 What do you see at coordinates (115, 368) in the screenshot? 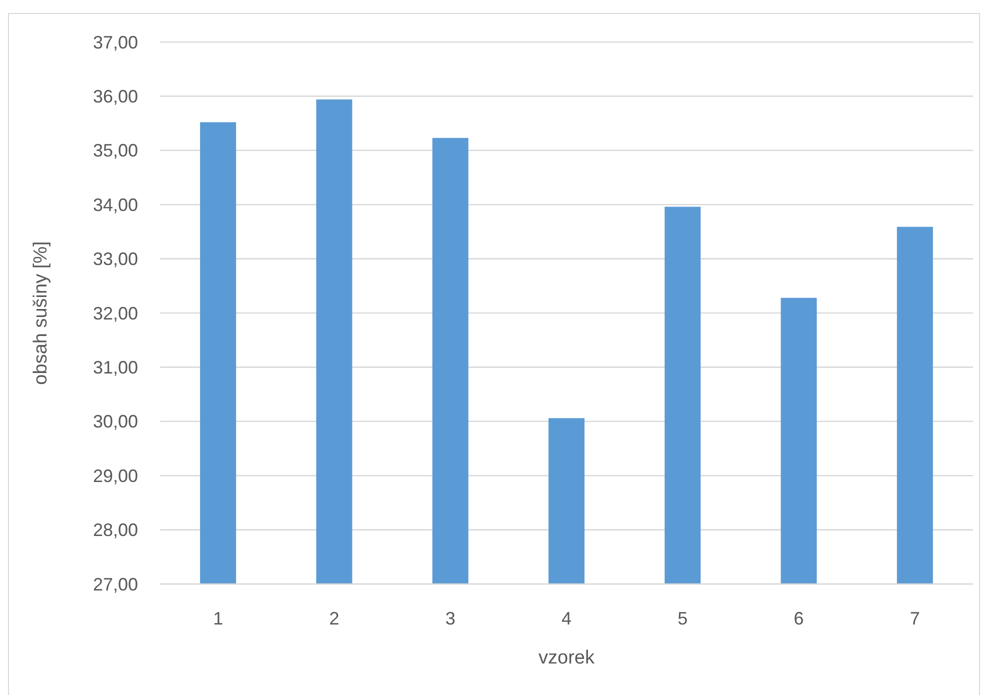
I see `y-tick-label: 31,00` at bounding box center [115, 368].